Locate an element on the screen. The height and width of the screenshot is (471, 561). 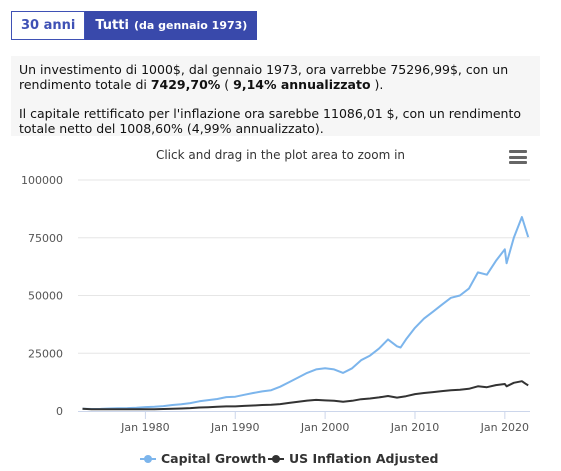
tab-suffix: (da gennaio 1973) is located at coordinates (190, 25).